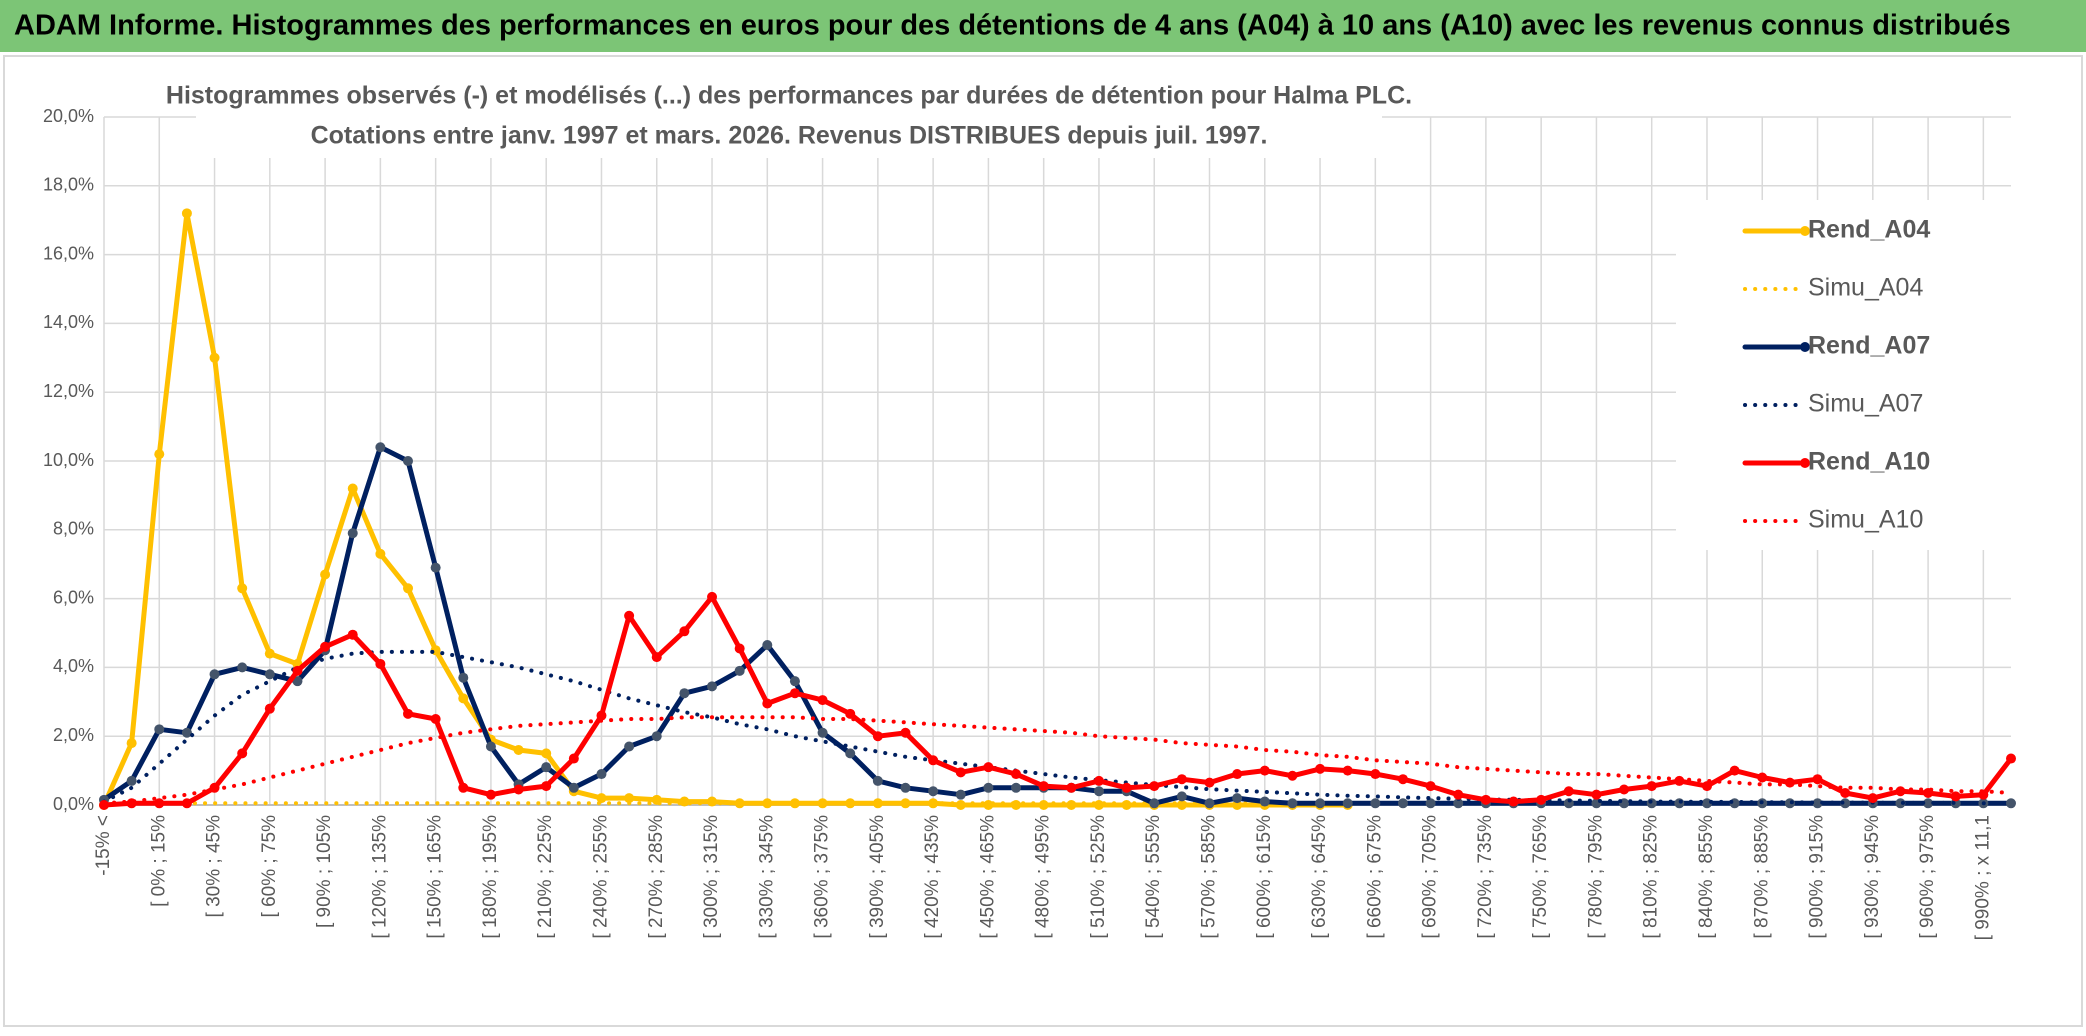  What do you see at coordinates (1846, 375) in the screenshot?
I see `legend-box` at bounding box center [1846, 375].